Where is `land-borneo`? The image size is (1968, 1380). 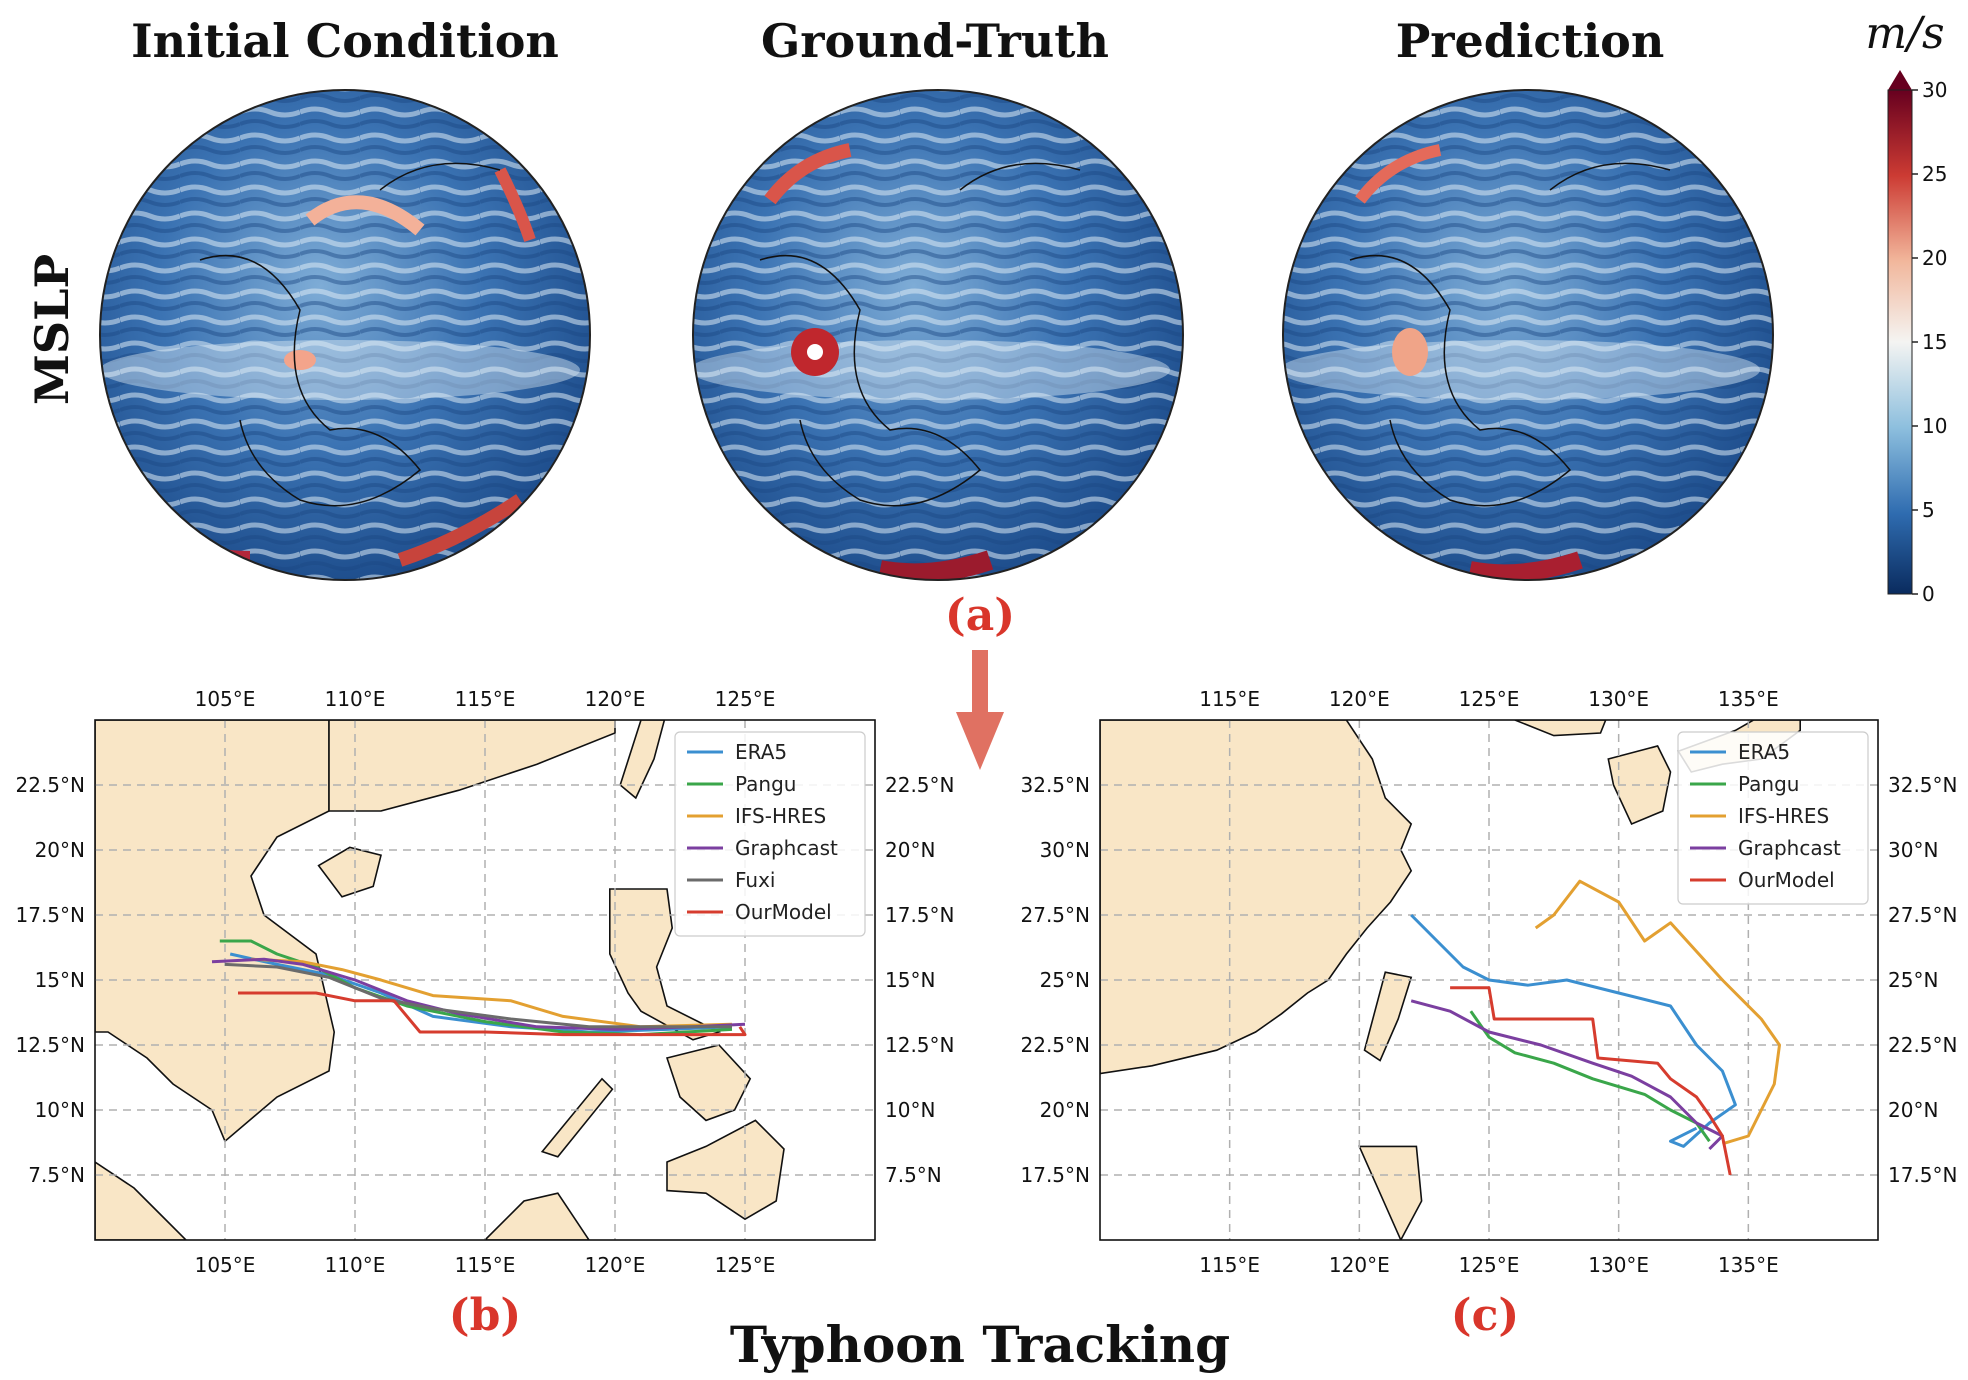
land-borneo is located at coordinates (536, 1216).